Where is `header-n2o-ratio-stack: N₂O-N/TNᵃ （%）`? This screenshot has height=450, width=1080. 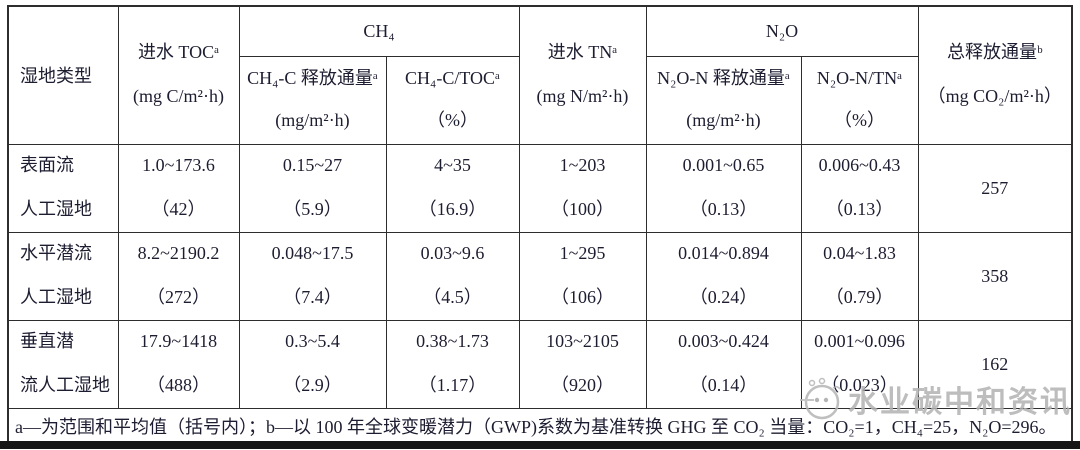 header-n2o-ratio-stack: N₂O-N/TNᵃ （%） is located at coordinates (859, 99).